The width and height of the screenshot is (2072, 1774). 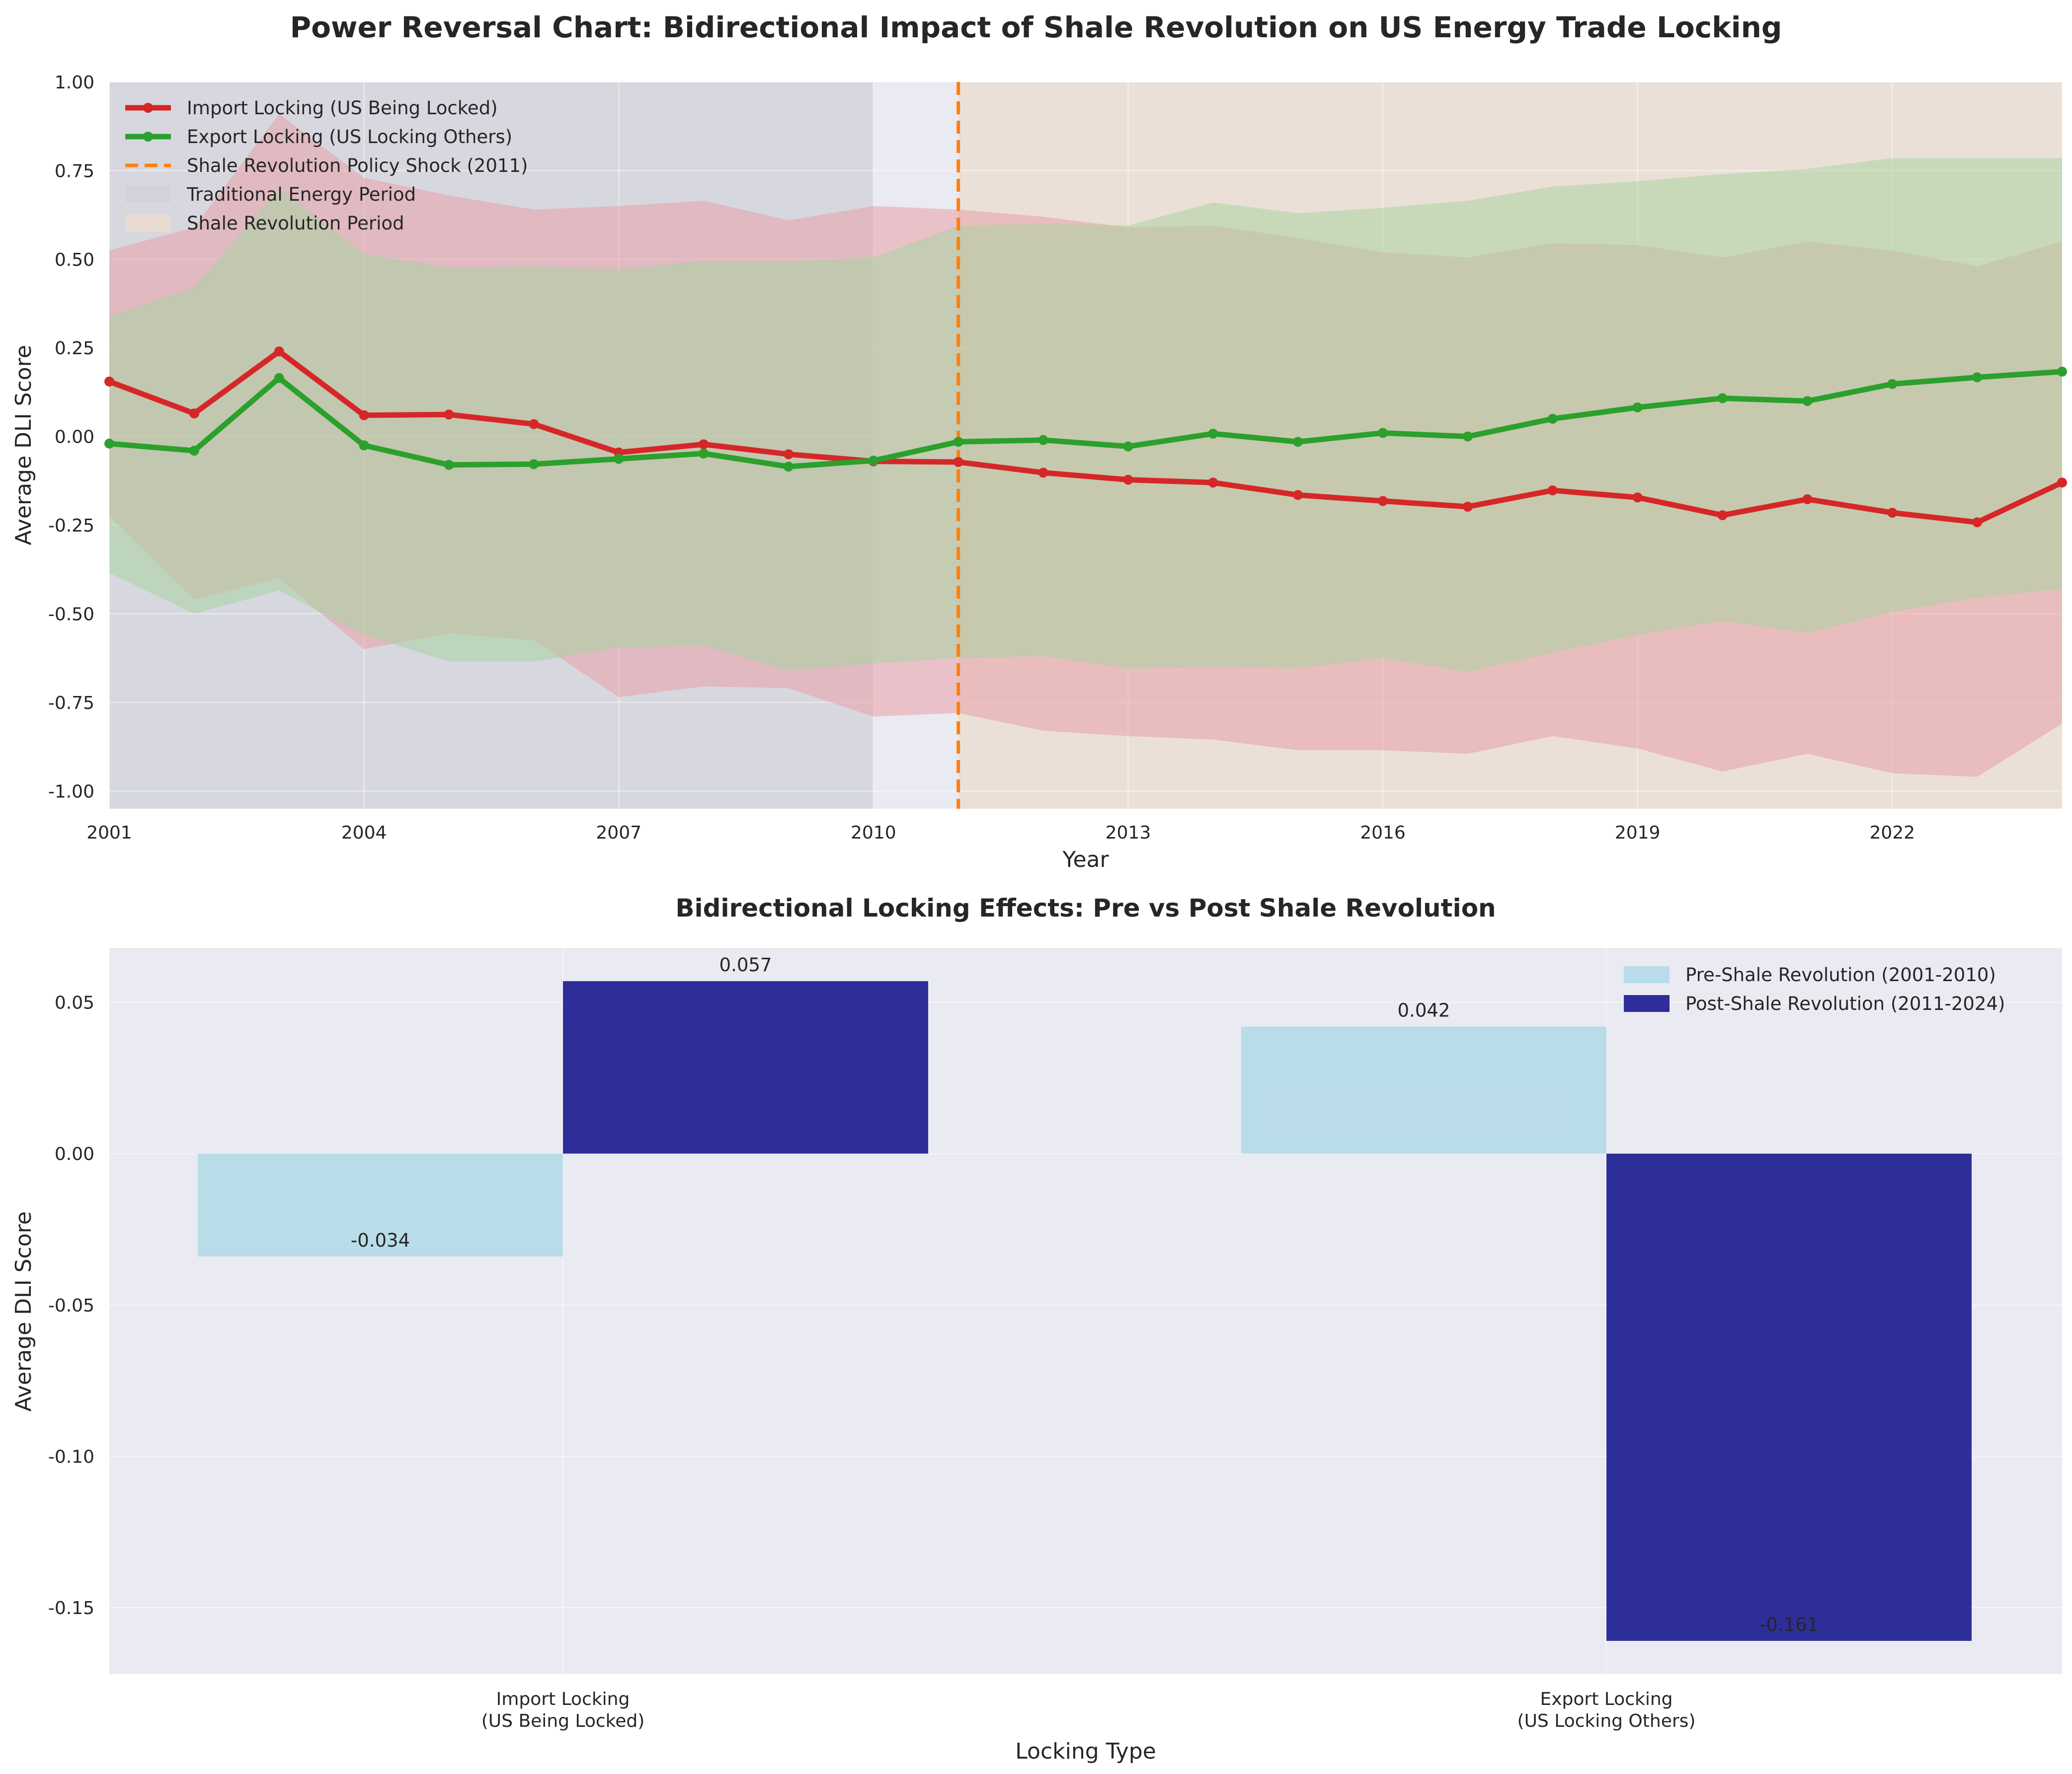 What do you see at coordinates (74, 171) in the screenshot?
I see `y-tick-label: 0.75` at bounding box center [74, 171].